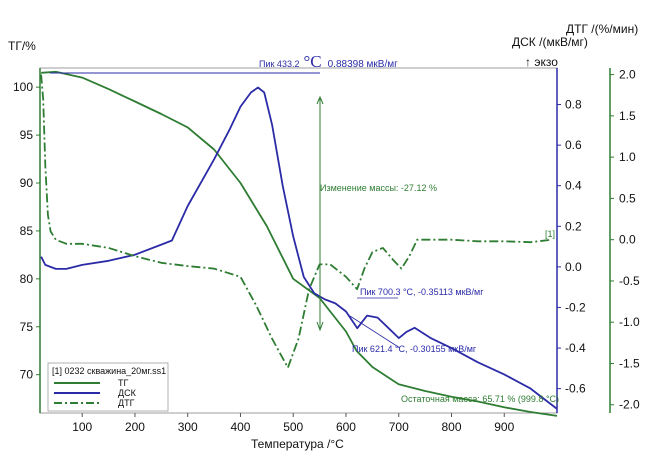 This screenshot has height=468, width=654. I want to click on dsc-tick-label: -0.4, so click(575, 348).